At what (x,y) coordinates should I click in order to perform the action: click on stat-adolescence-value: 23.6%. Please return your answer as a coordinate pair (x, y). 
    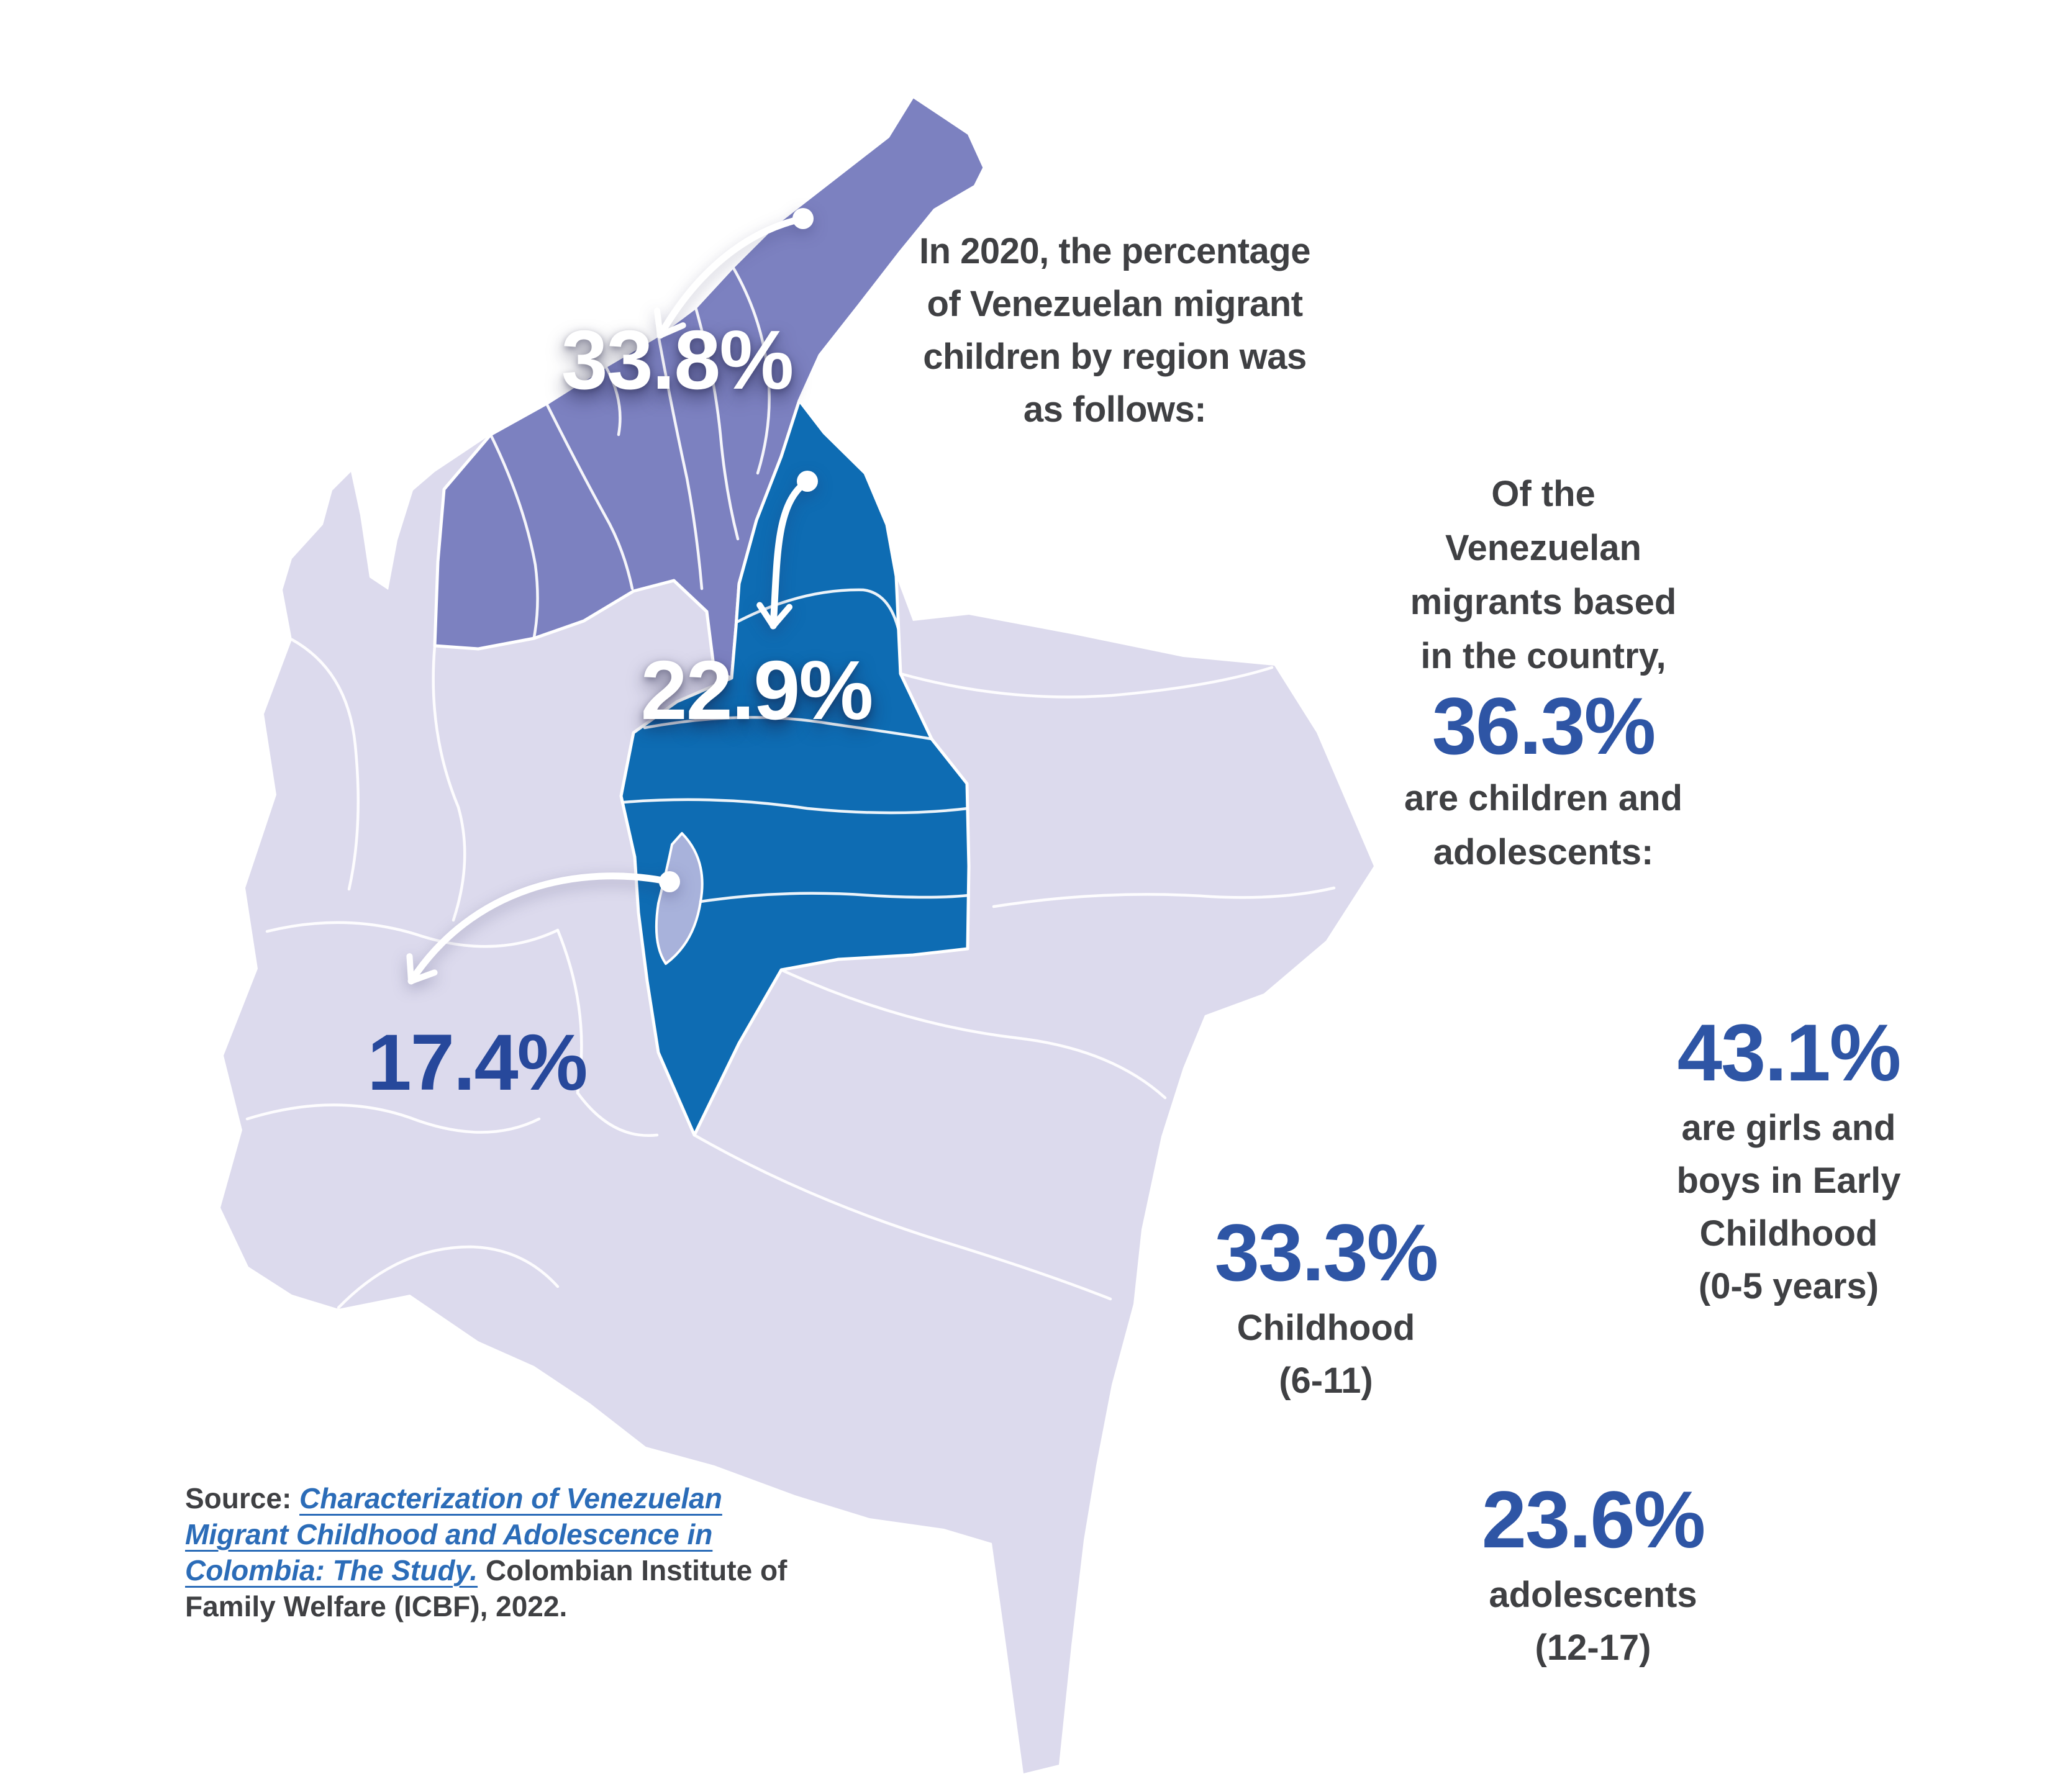
    Looking at the image, I should click on (1593, 1519).